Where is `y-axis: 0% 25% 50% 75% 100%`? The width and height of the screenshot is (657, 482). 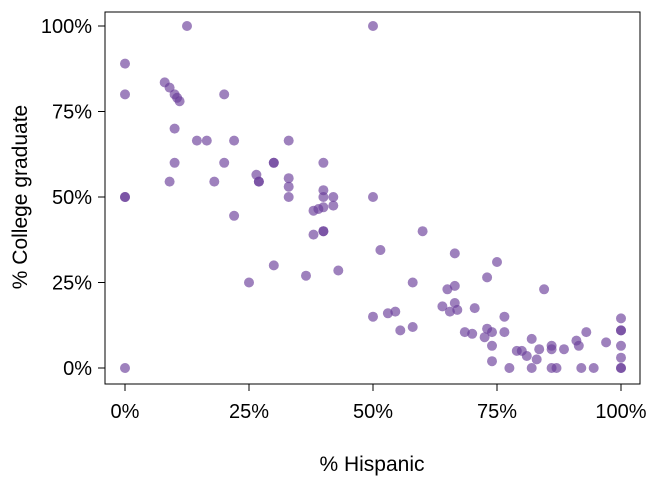
y-axis: 0% 25% 50% 75% 100% is located at coordinates (73, 198).